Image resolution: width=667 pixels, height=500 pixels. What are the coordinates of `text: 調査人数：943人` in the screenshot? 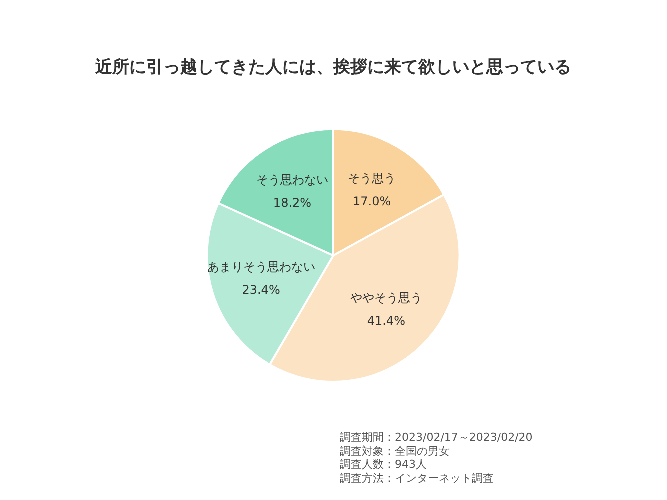 It's located at (384, 465).